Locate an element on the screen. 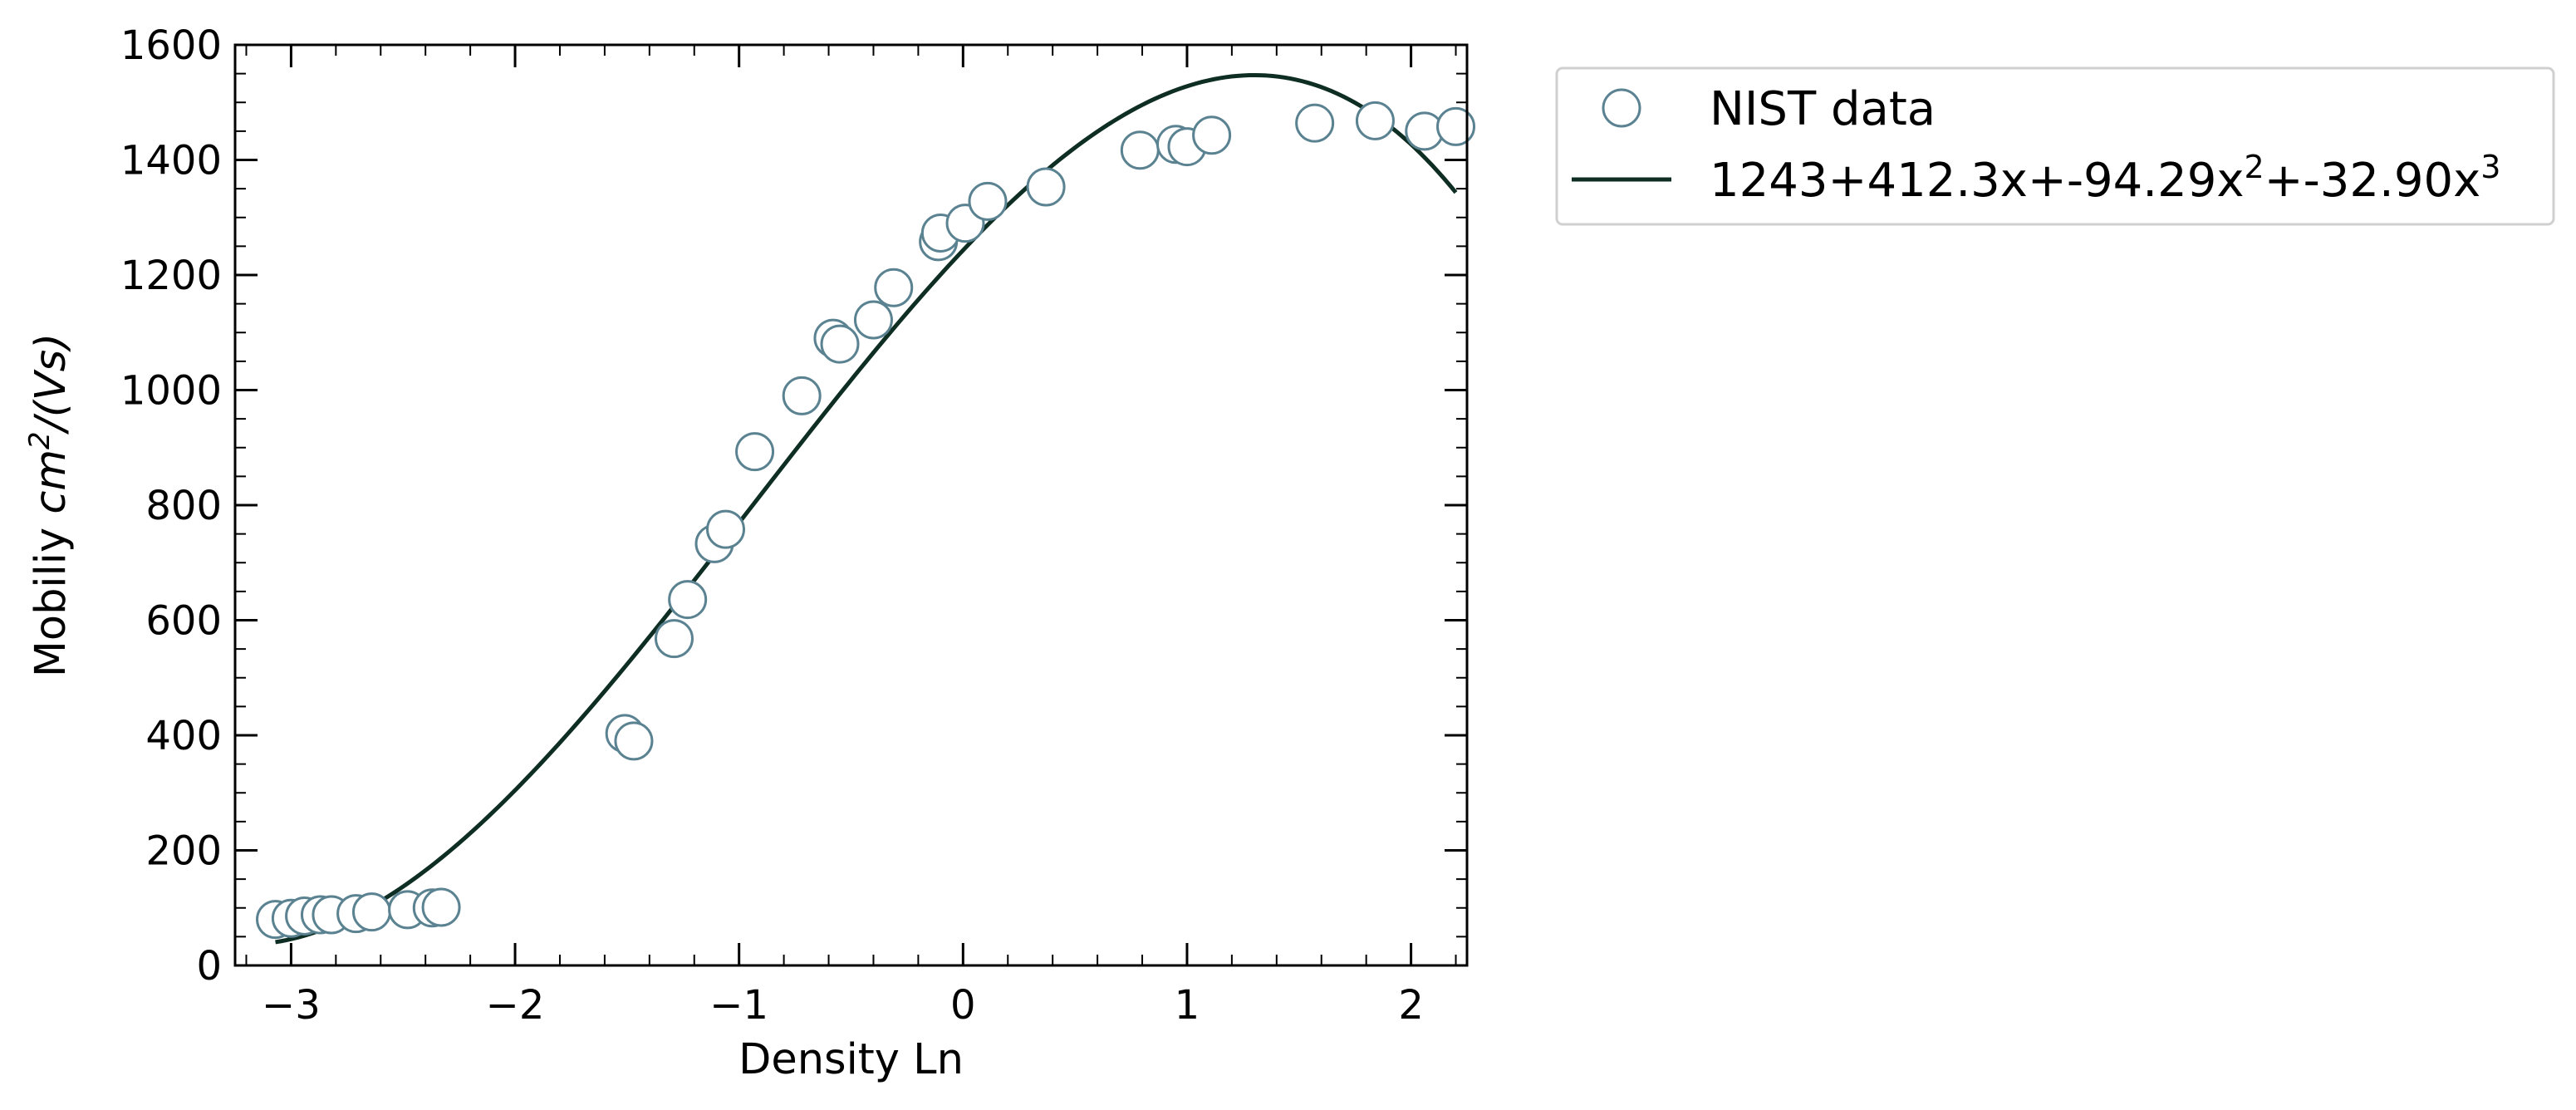 The width and height of the screenshot is (2576, 1110). y-axis-label-unit-exp: 2 is located at coordinates (39, 440).